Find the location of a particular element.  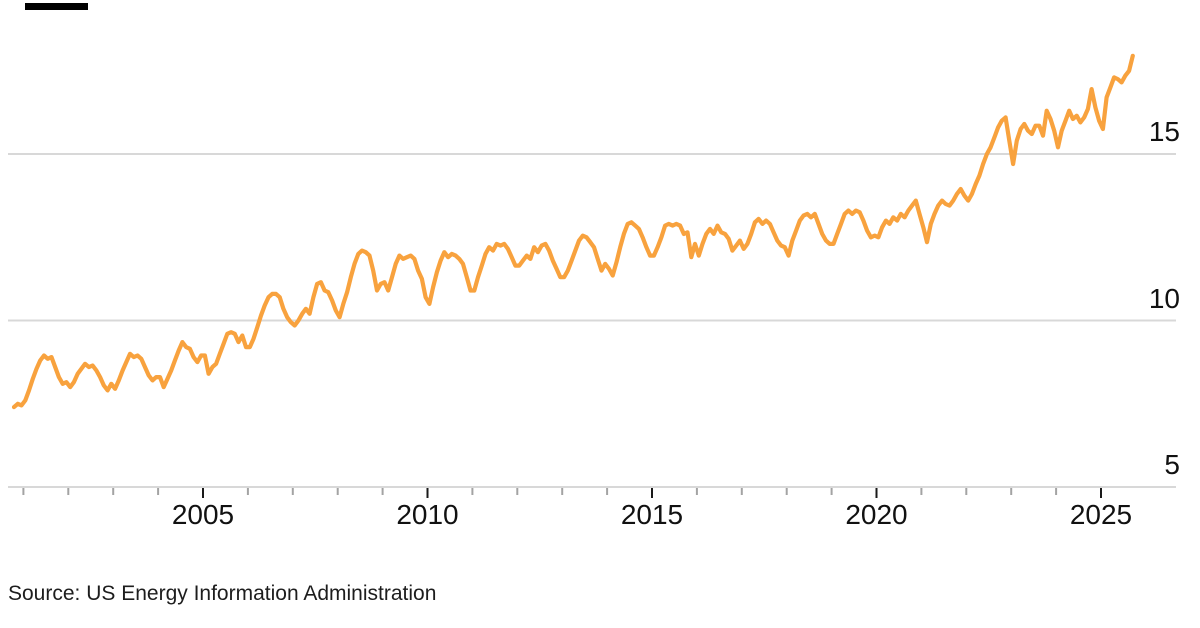

y-axis-label: 15 is located at coordinates (1164, 131).